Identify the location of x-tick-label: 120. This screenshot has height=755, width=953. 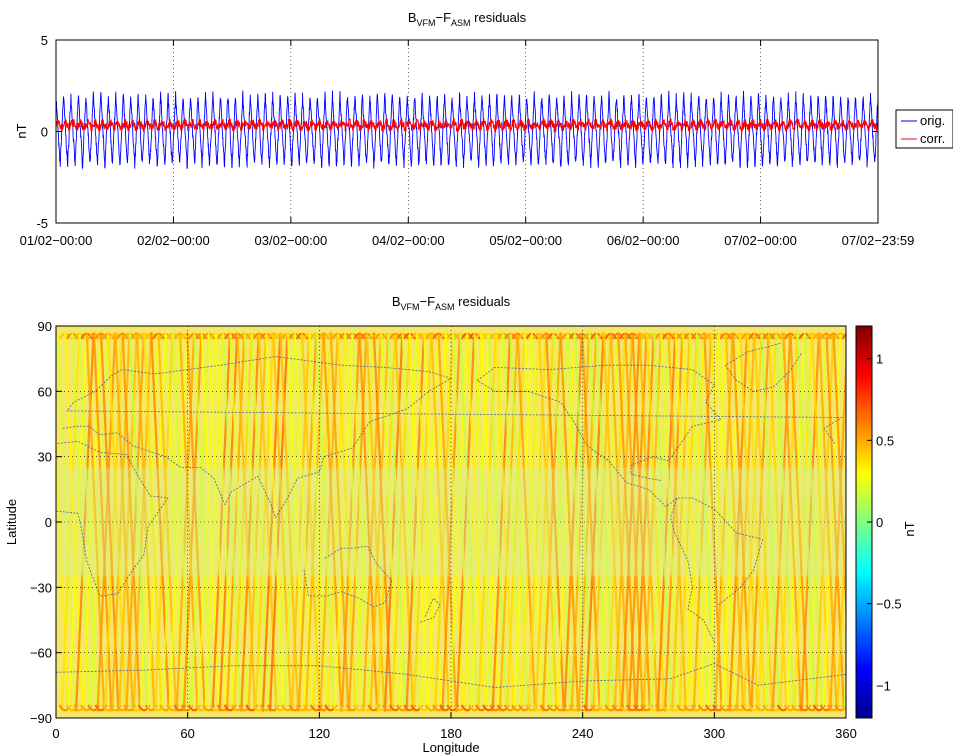
(319, 733).